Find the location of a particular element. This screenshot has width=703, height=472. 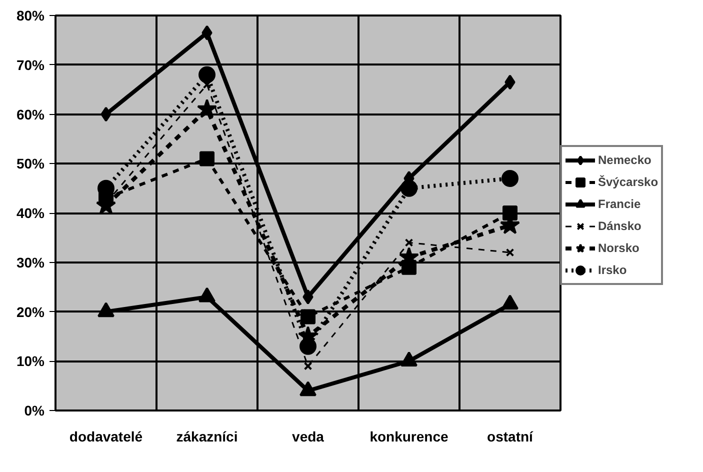

y-tick-label: 20% is located at coordinates (31, 312).